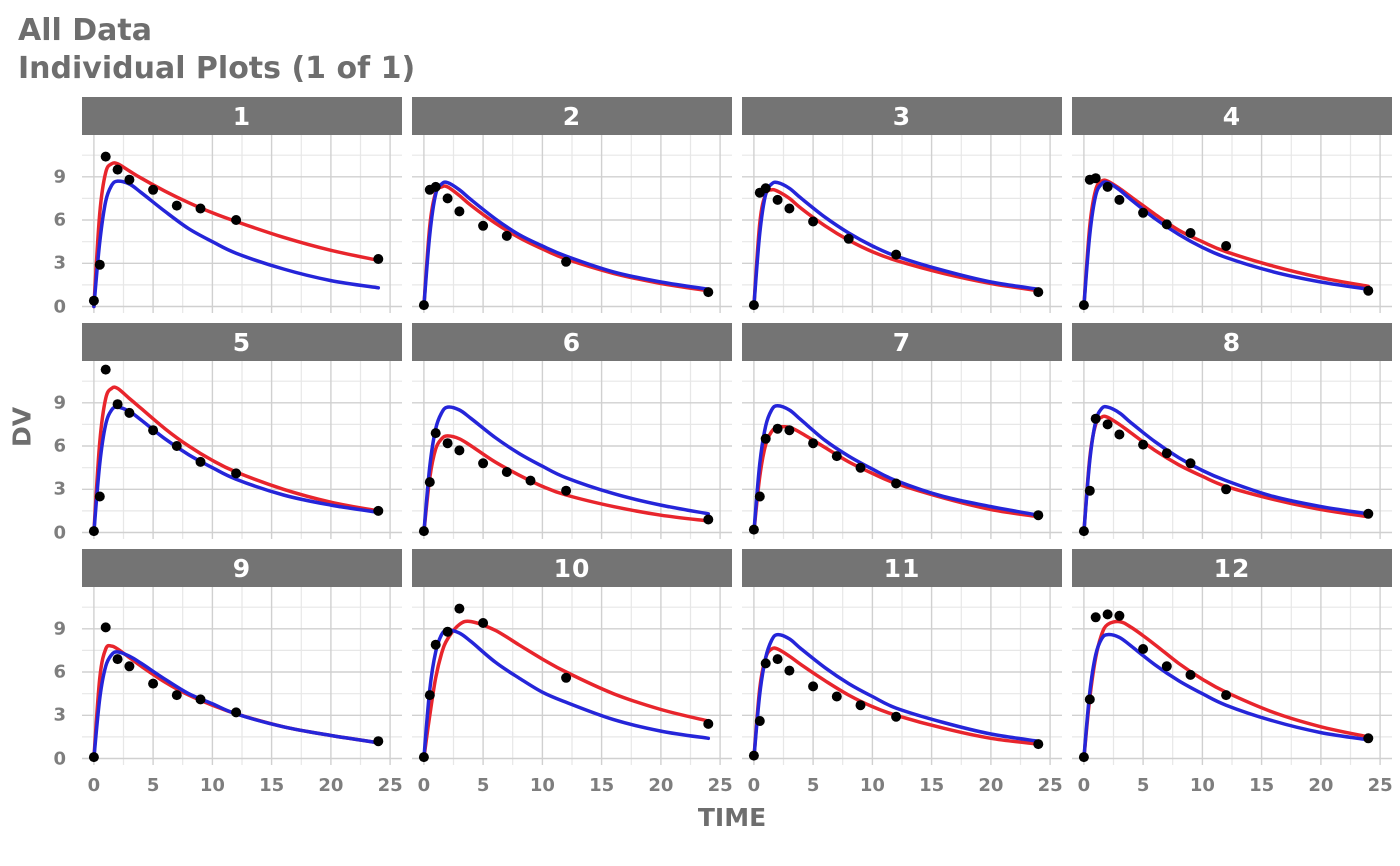 Image resolution: width=1400 pixels, height=866 pixels. What do you see at coordinates (572, 205) in the screenshot?
I see `facet-panel-2: 2` at bounding box center [572, 205].